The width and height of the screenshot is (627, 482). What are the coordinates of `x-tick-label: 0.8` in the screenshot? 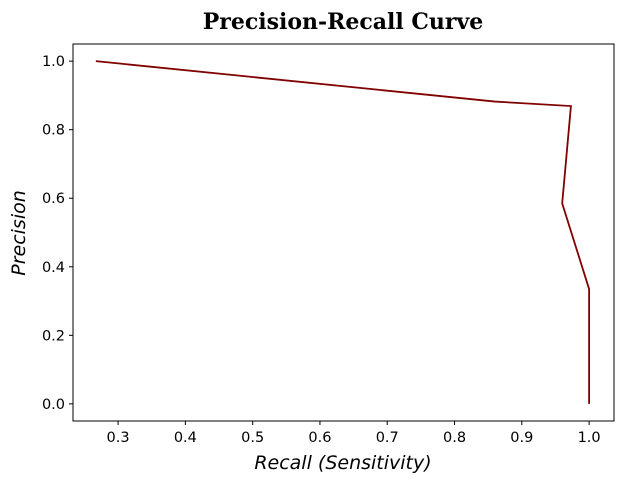 It's located at (454, 438).